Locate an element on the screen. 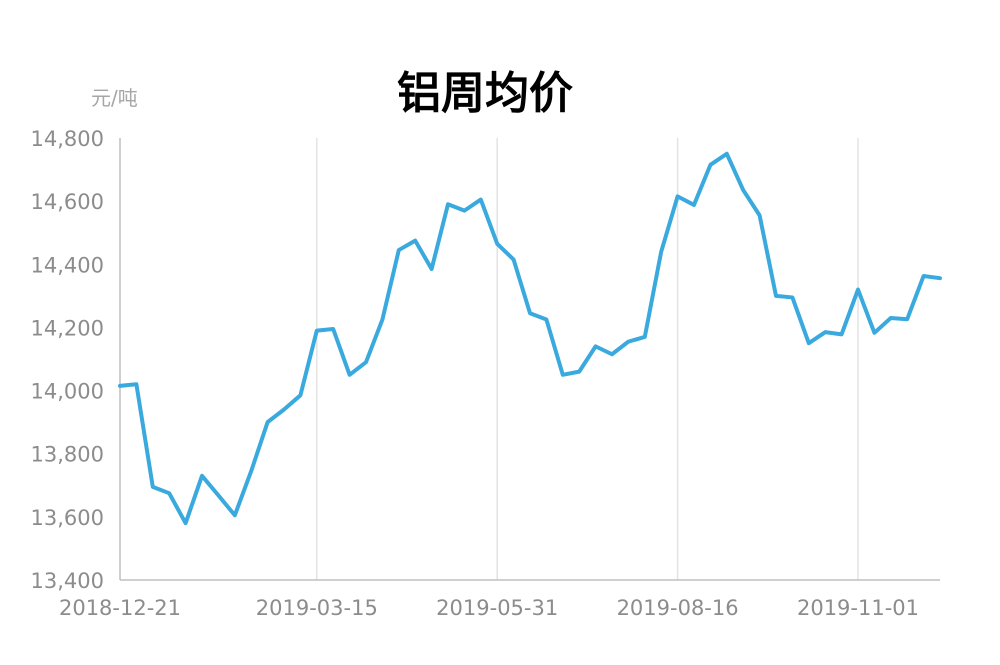  y-tick-label: 14,600 is located at coordinates (67, 202).